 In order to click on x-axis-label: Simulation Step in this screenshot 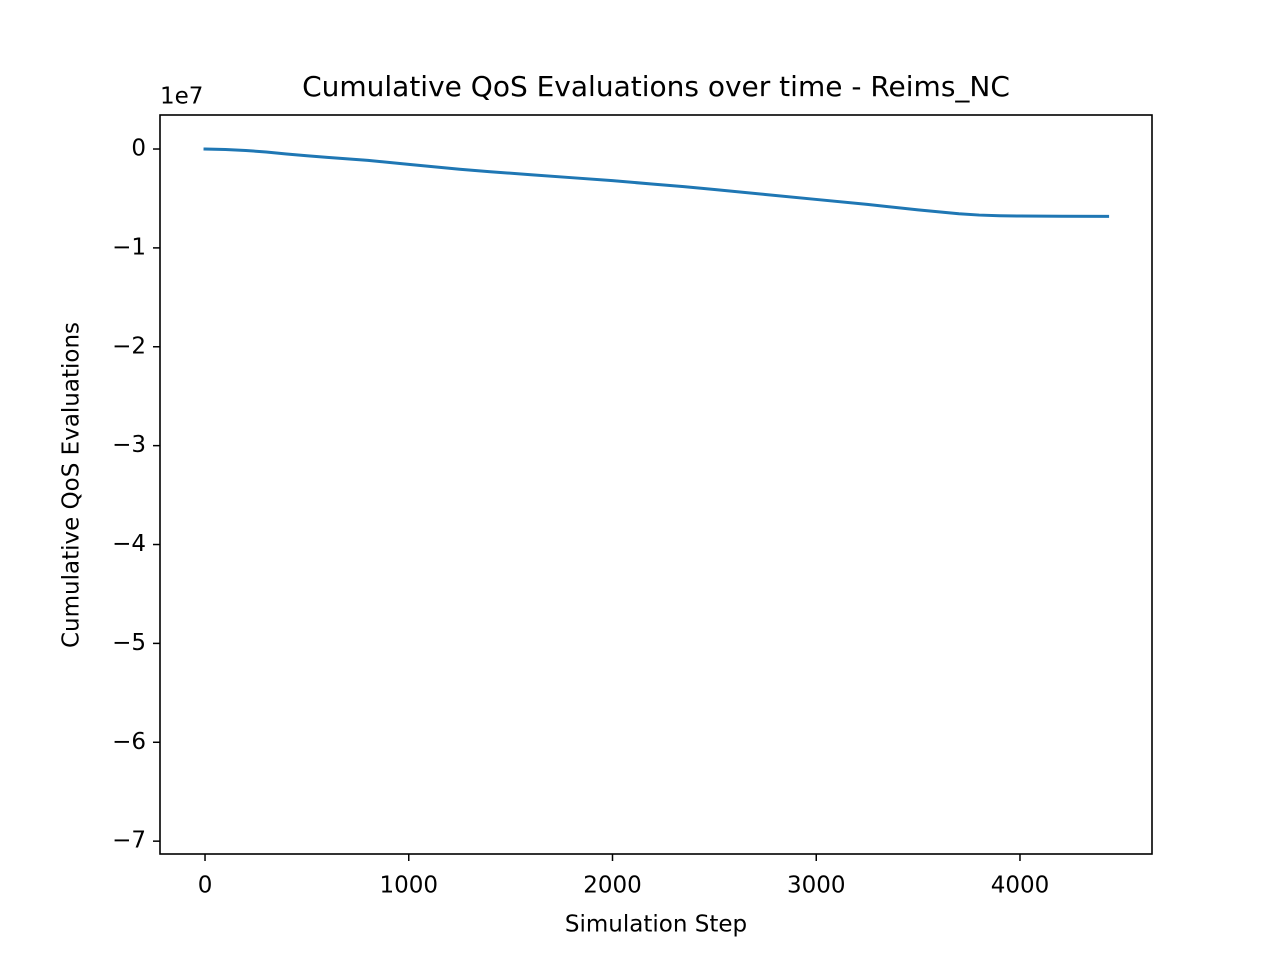, I will do `click(656, 925)`.